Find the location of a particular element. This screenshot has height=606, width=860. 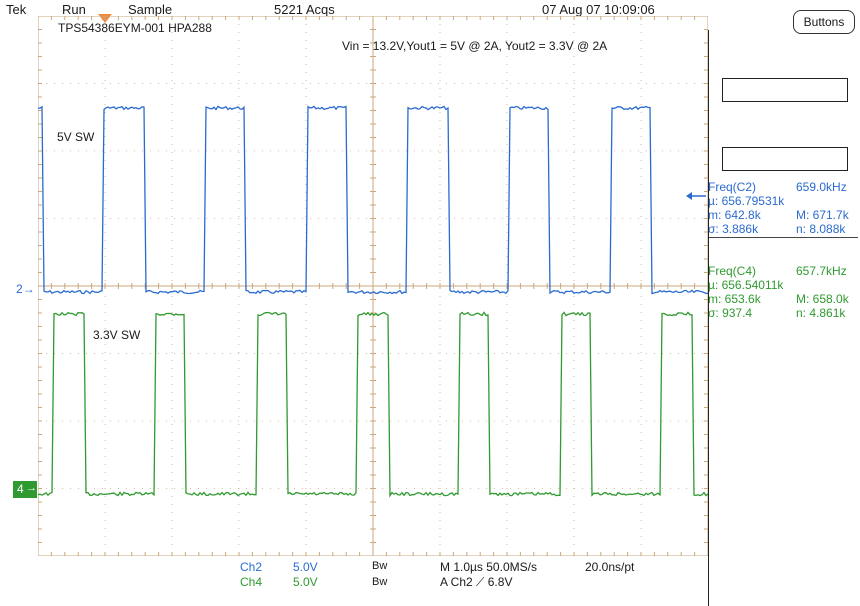

acquisition-count: 5221 Acqs is located at coordinates (304, 9).